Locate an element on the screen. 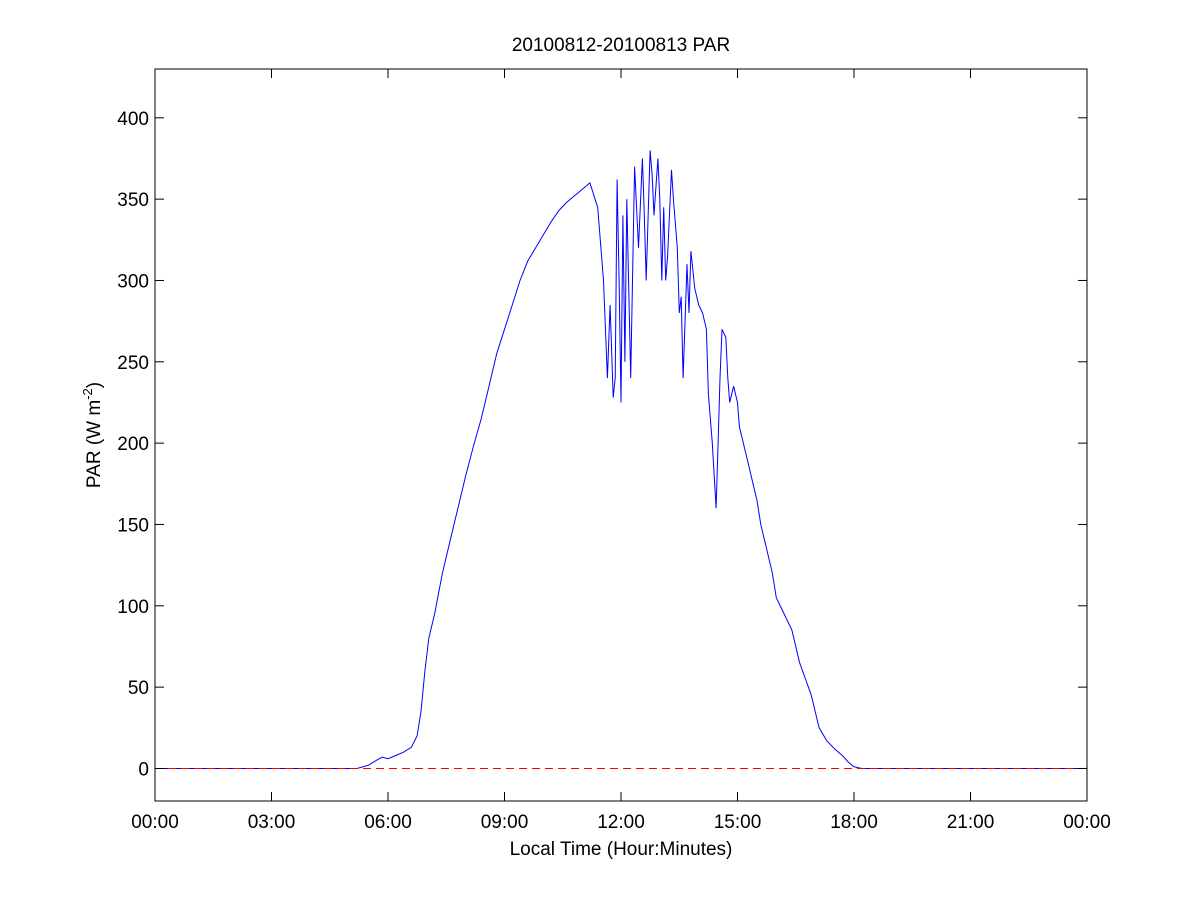 Image resolution: width=1201 pixels, height=901 pixels. y-axis-label-main: PAR (W m is located at coordinates (94, 444).